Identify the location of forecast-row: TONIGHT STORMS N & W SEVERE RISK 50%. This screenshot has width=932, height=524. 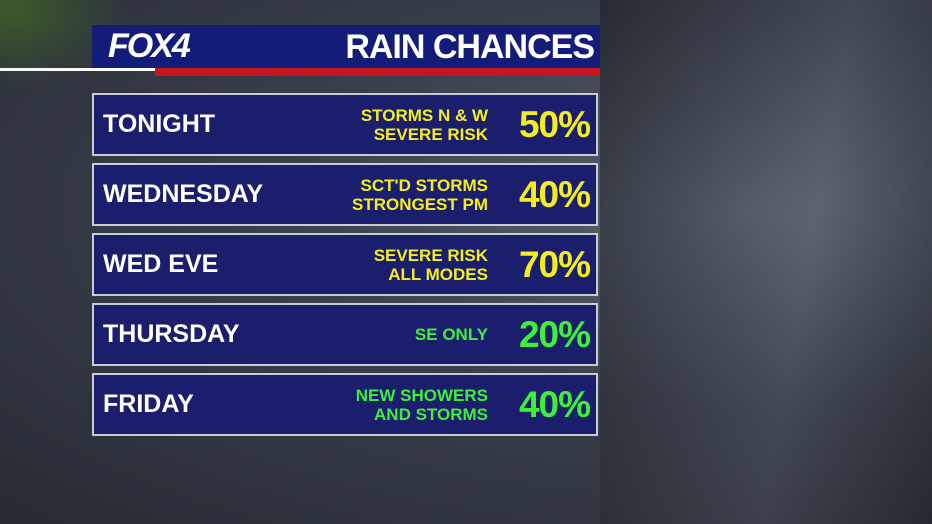
(345, 124).